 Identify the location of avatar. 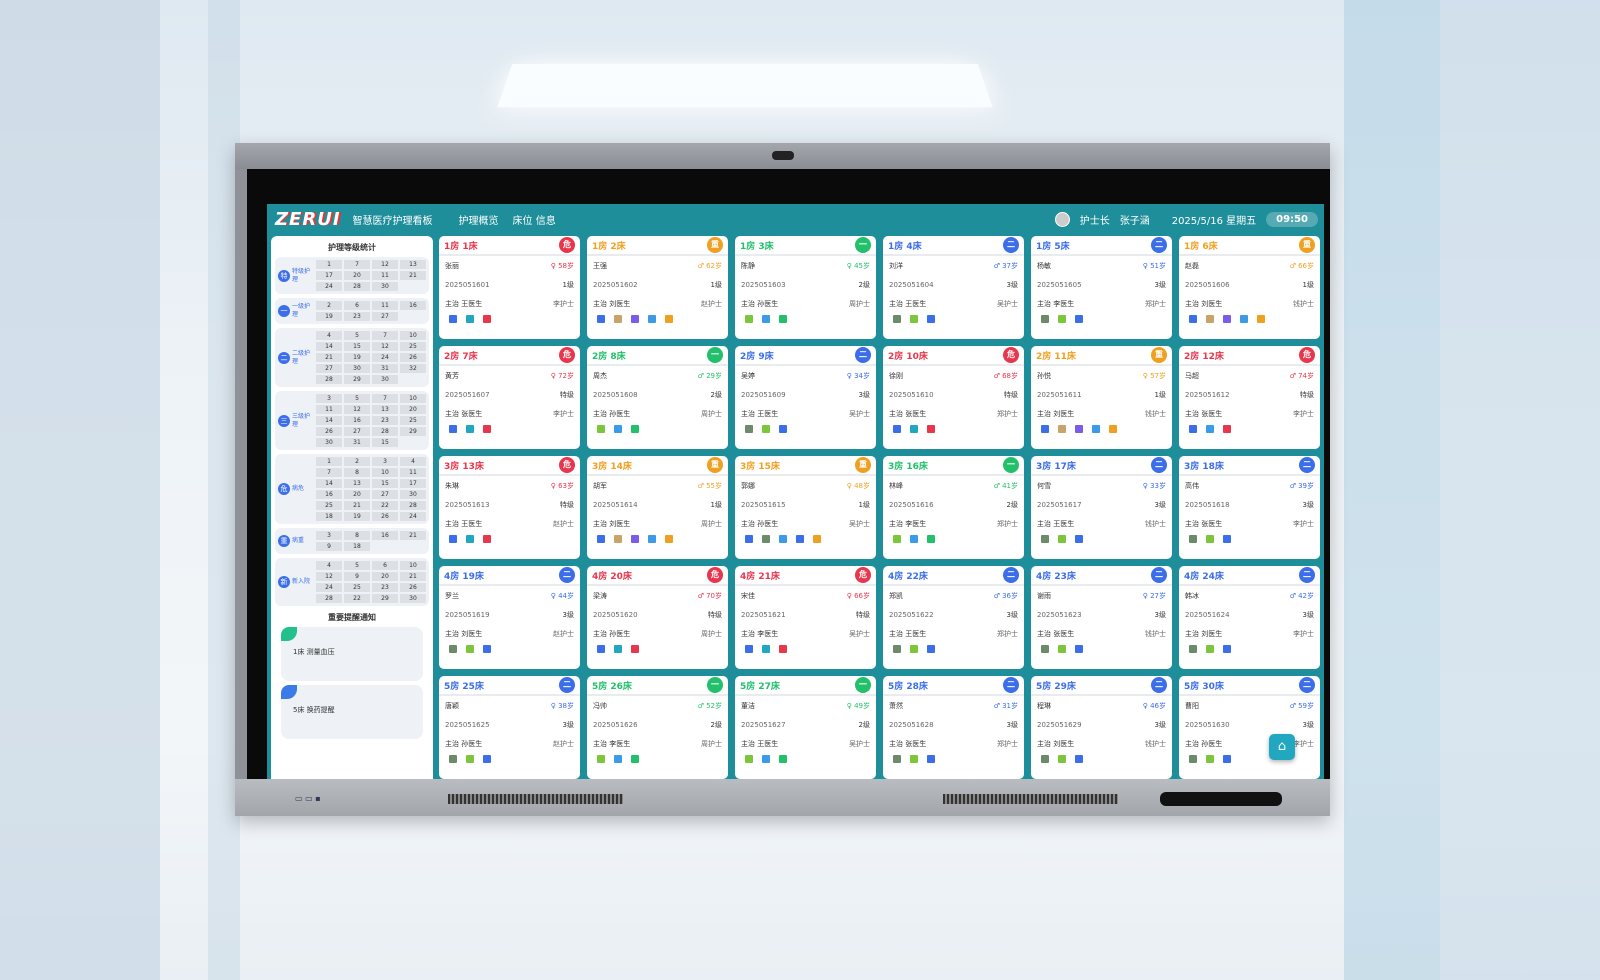
(1062, 219).